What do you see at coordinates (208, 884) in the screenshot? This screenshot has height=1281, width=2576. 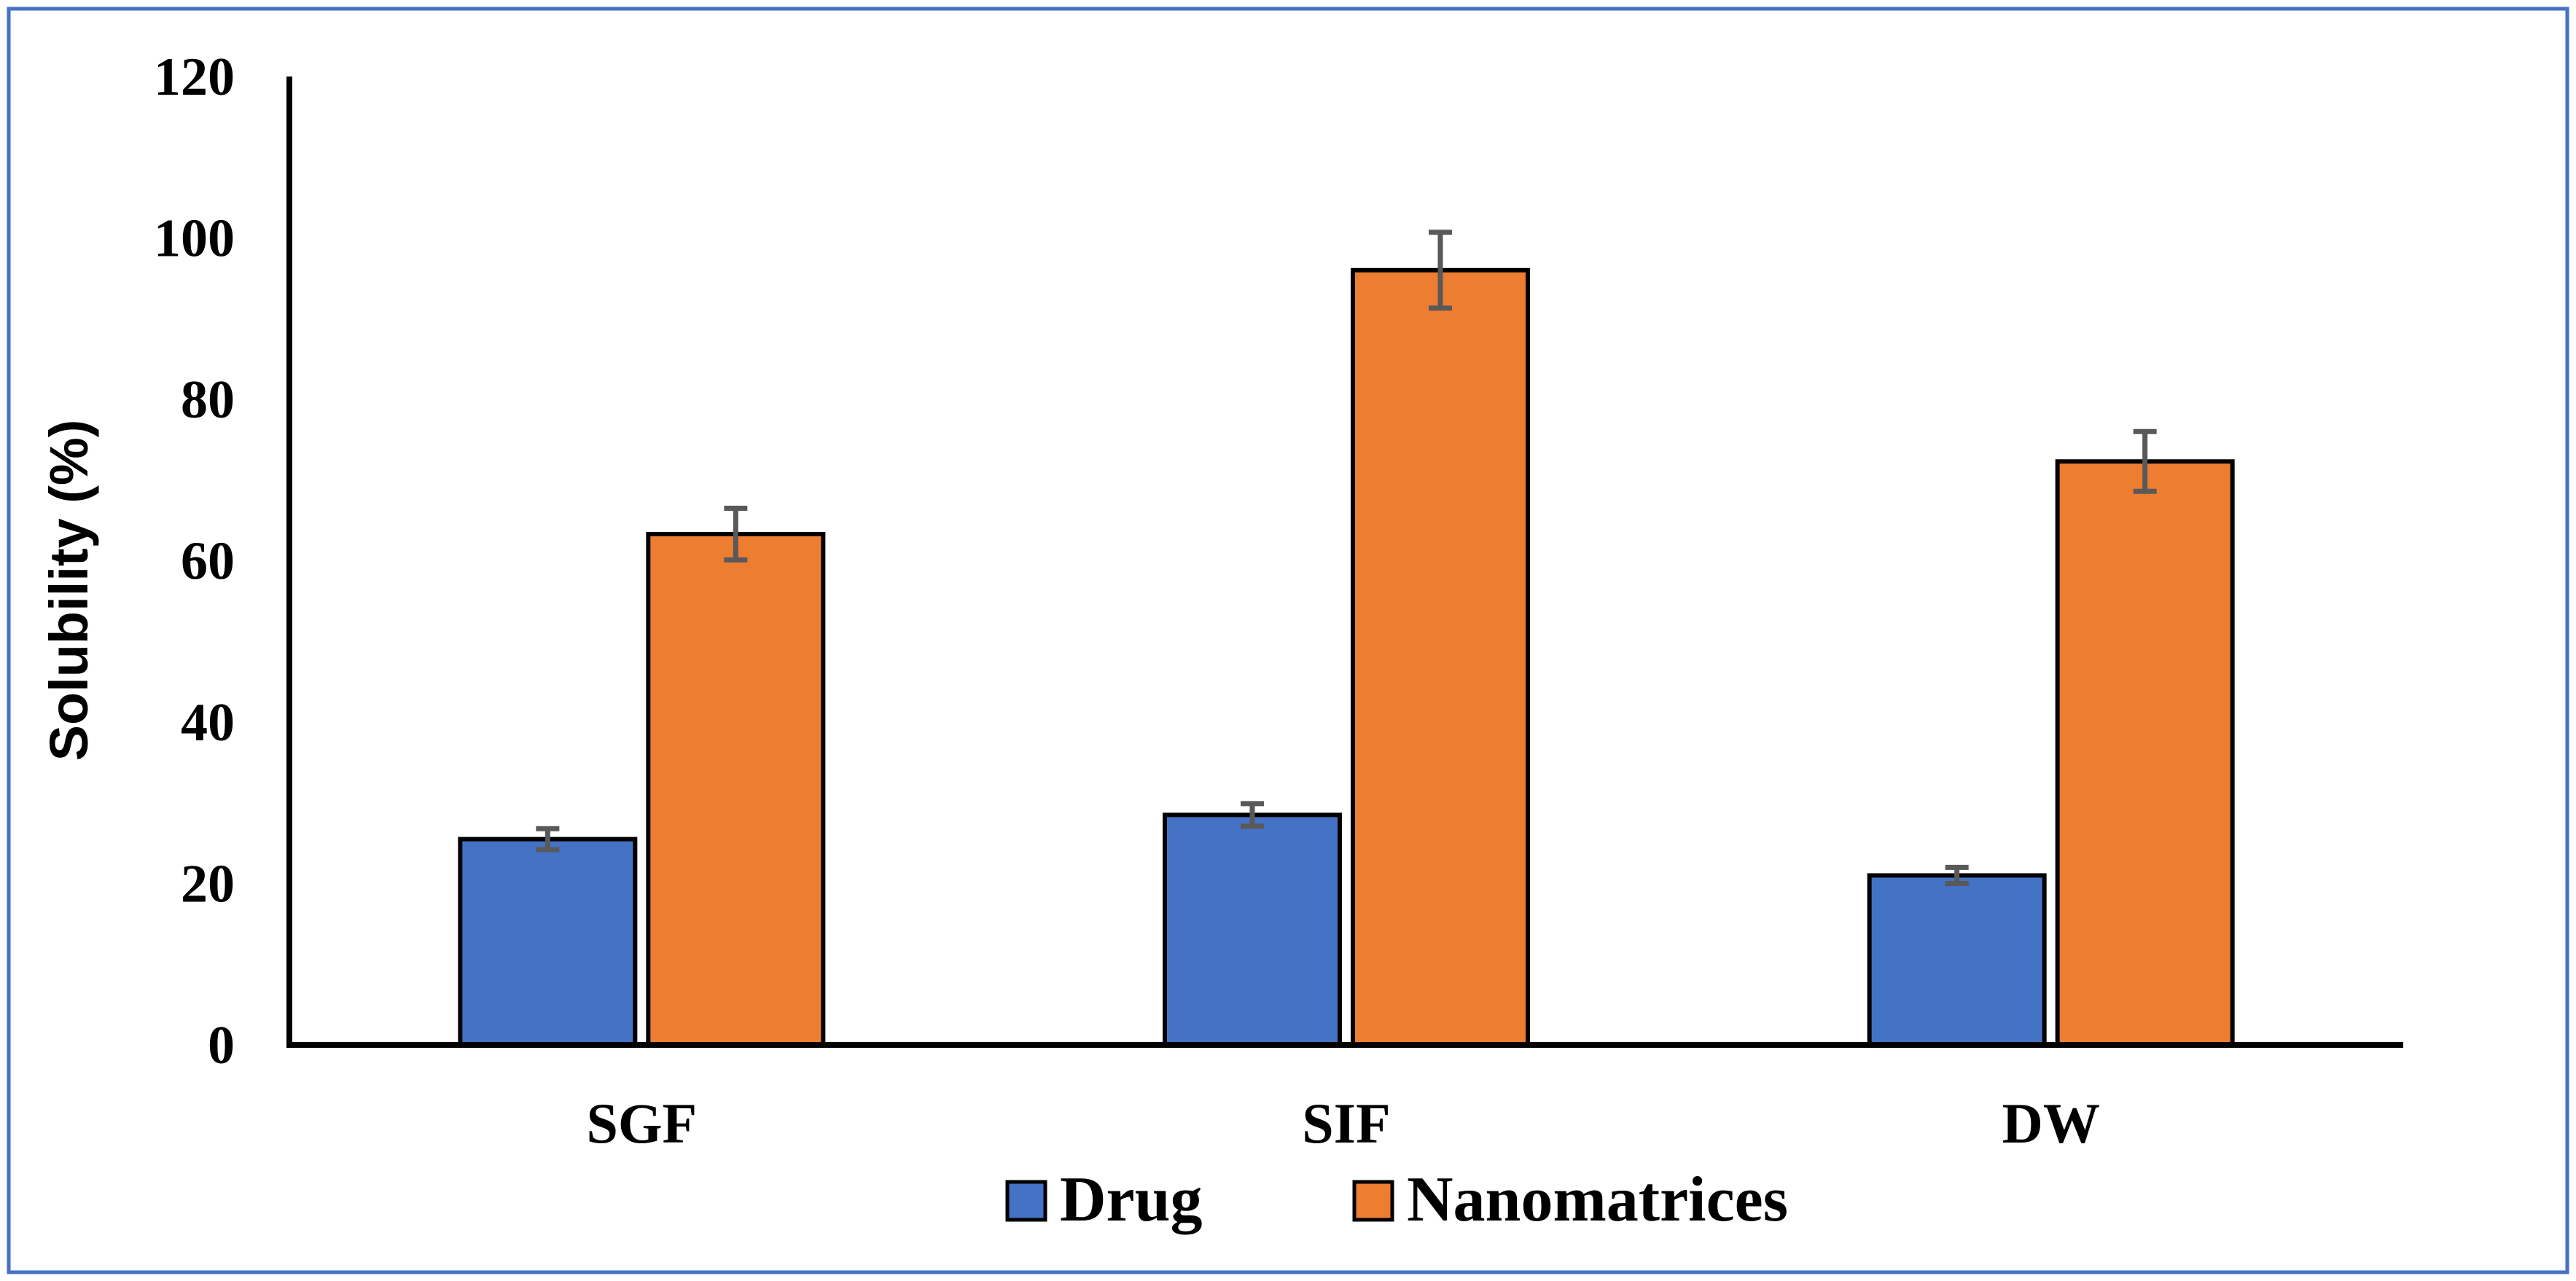 I see `y-tick-label: 20` at bounding box center [208, 884].